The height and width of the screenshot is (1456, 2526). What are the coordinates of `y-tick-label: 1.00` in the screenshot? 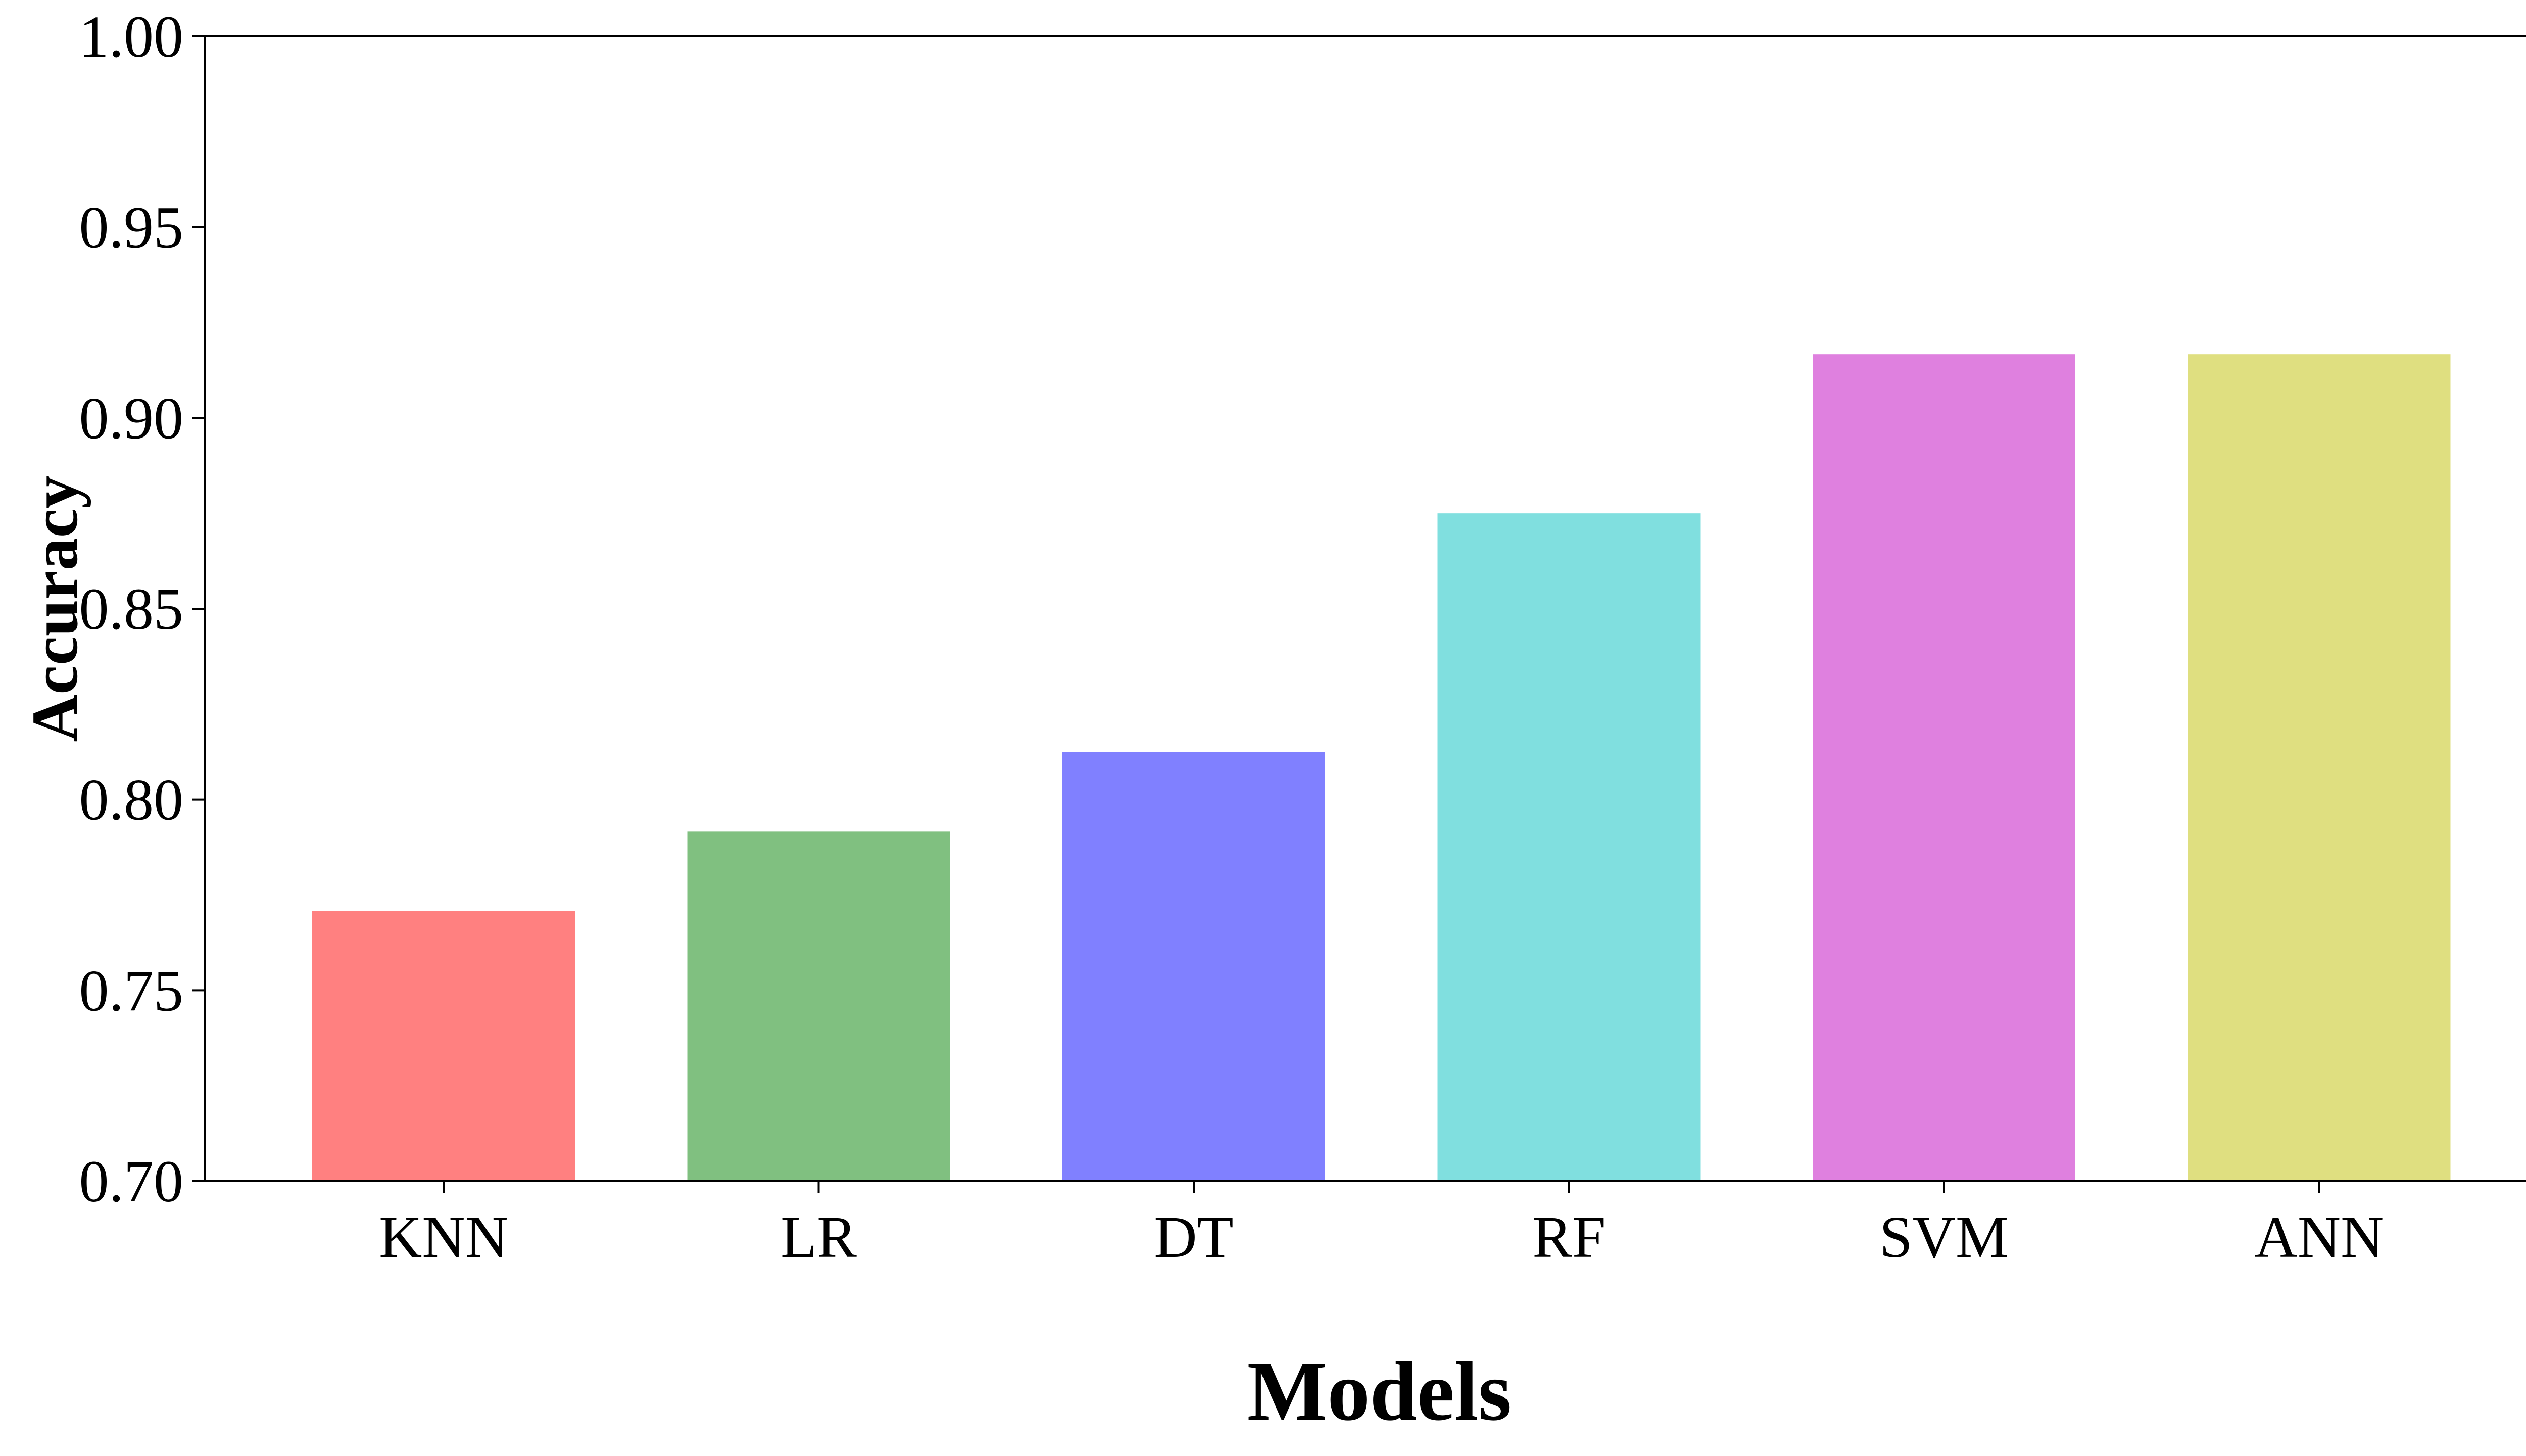 It's located at (131, 37).